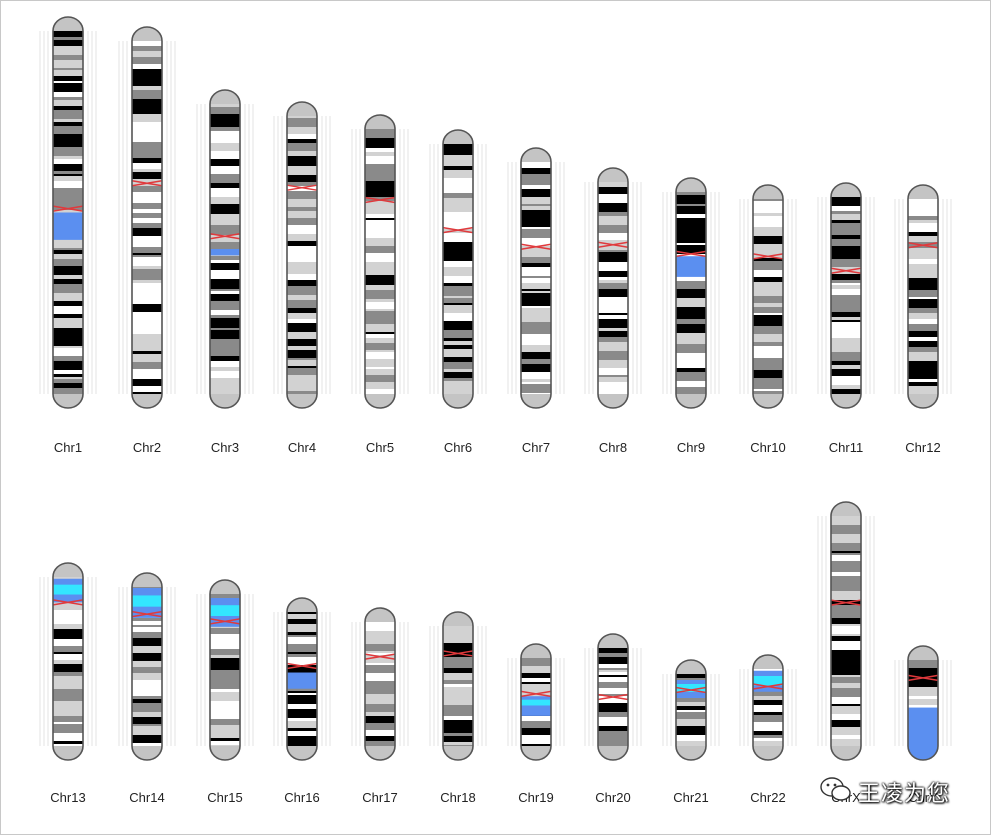 This screenshot has width=991, height=835. Describe the element at coordinates (225, 272) in the screenshot. I see `chromosome-chr3: Chr3` at that location.